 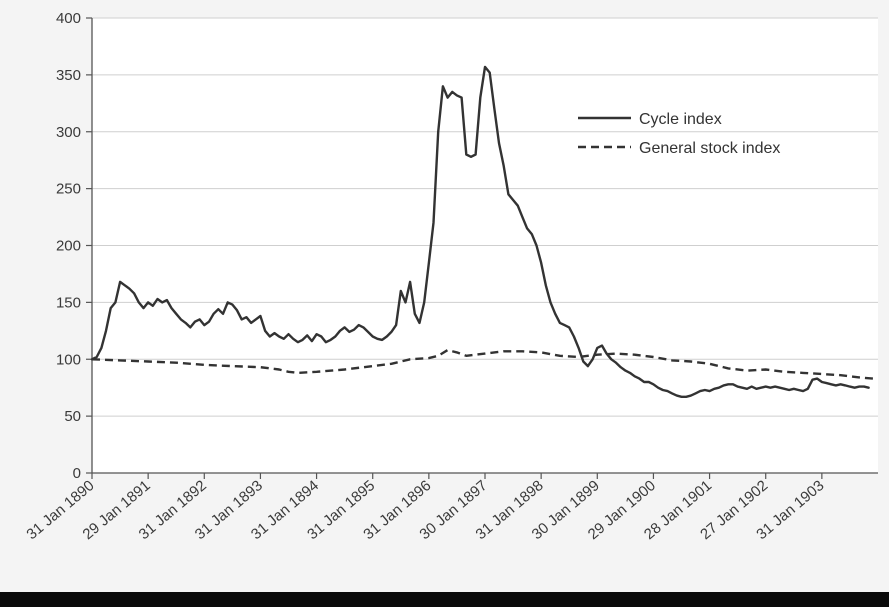 I want to click on series-line-general-stock-index, so click(x=482, y=364).